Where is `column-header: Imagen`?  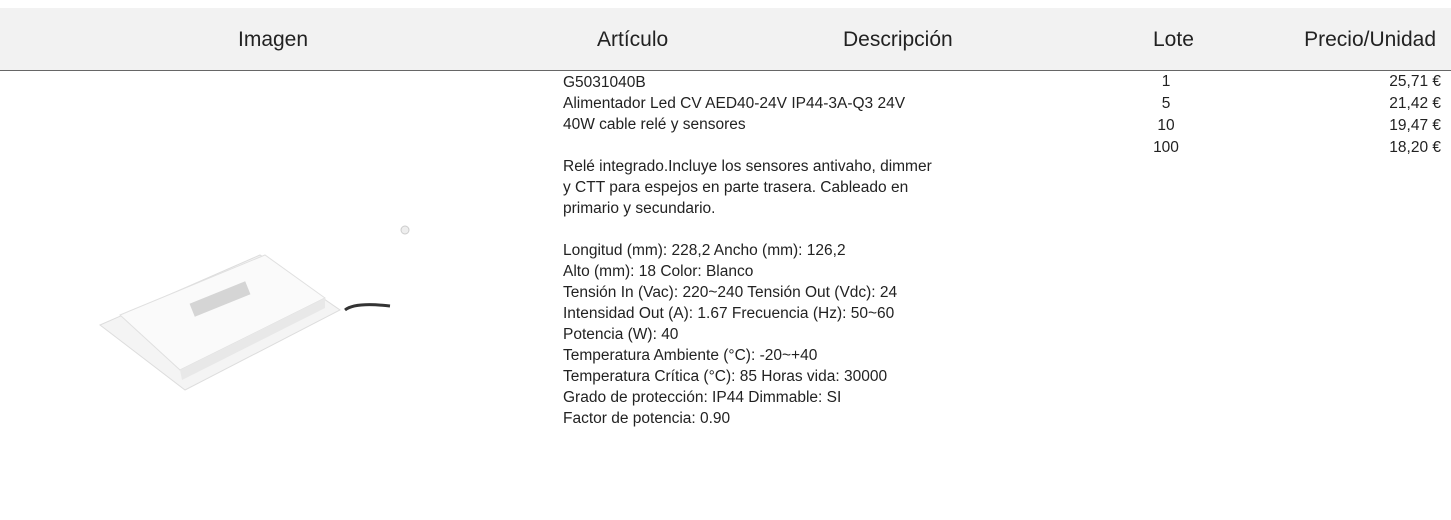 column-header: Imagen is located at coordinates (273, 39).